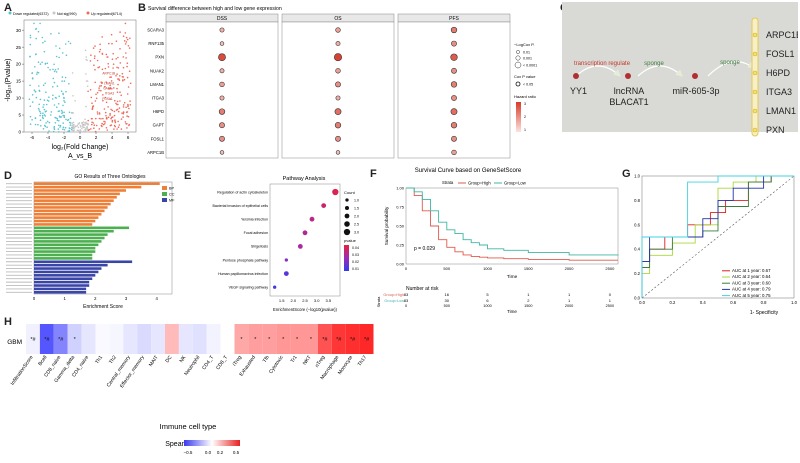 This screenshot has height=463, width=800. What do you see at coordinates (338, 91) in the screenshot?
I see `survival-dots` at bounding box center [338, 91].